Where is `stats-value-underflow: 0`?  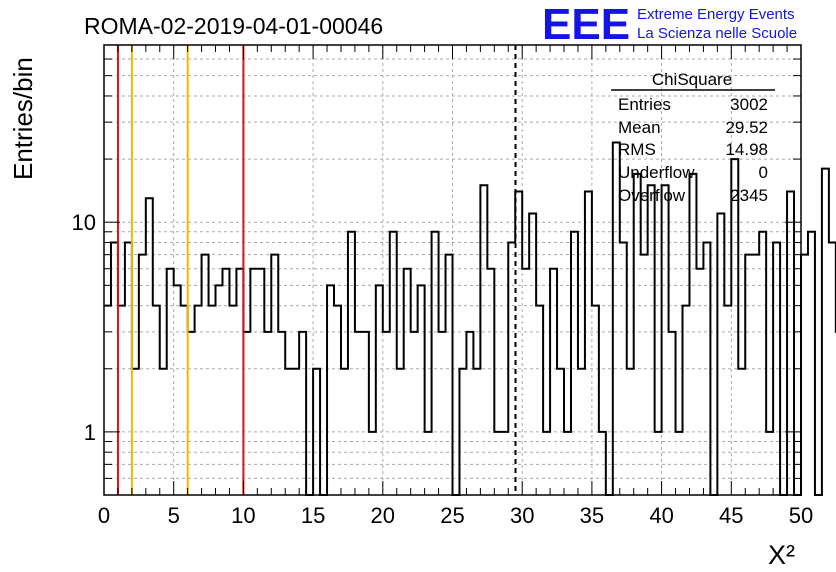
stats-value-underflow: 0 is located at coordinates (763, 172).